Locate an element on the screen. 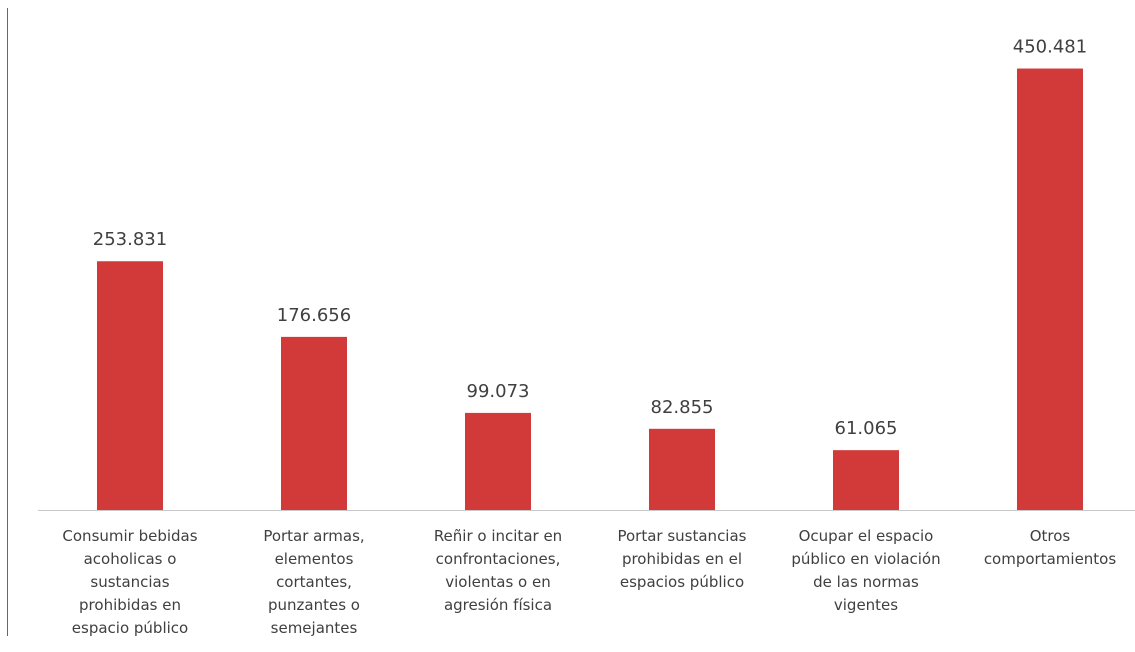 This screenshot has height=652, width=1135. category-label-6: Otros comportamientos is located at coordinates (1050, 547).